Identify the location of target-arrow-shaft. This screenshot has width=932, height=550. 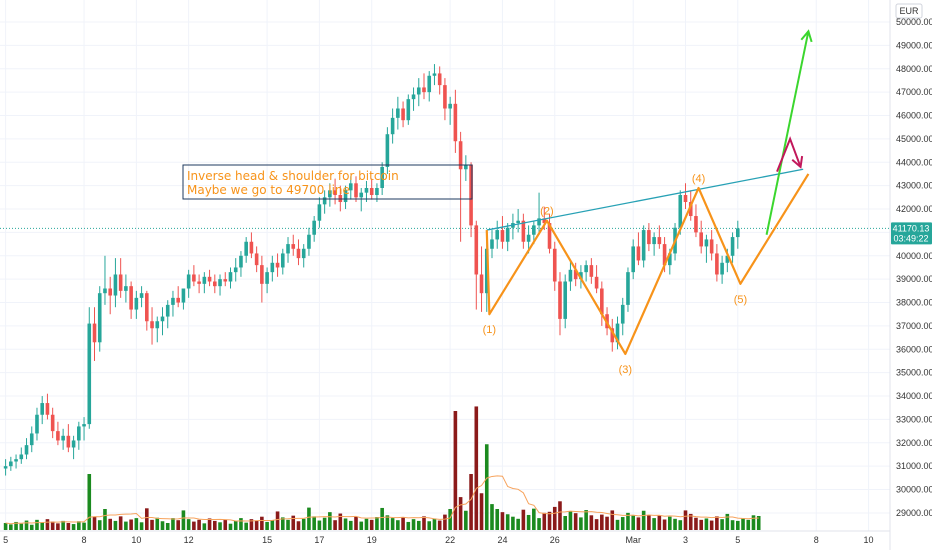
(787, 133).